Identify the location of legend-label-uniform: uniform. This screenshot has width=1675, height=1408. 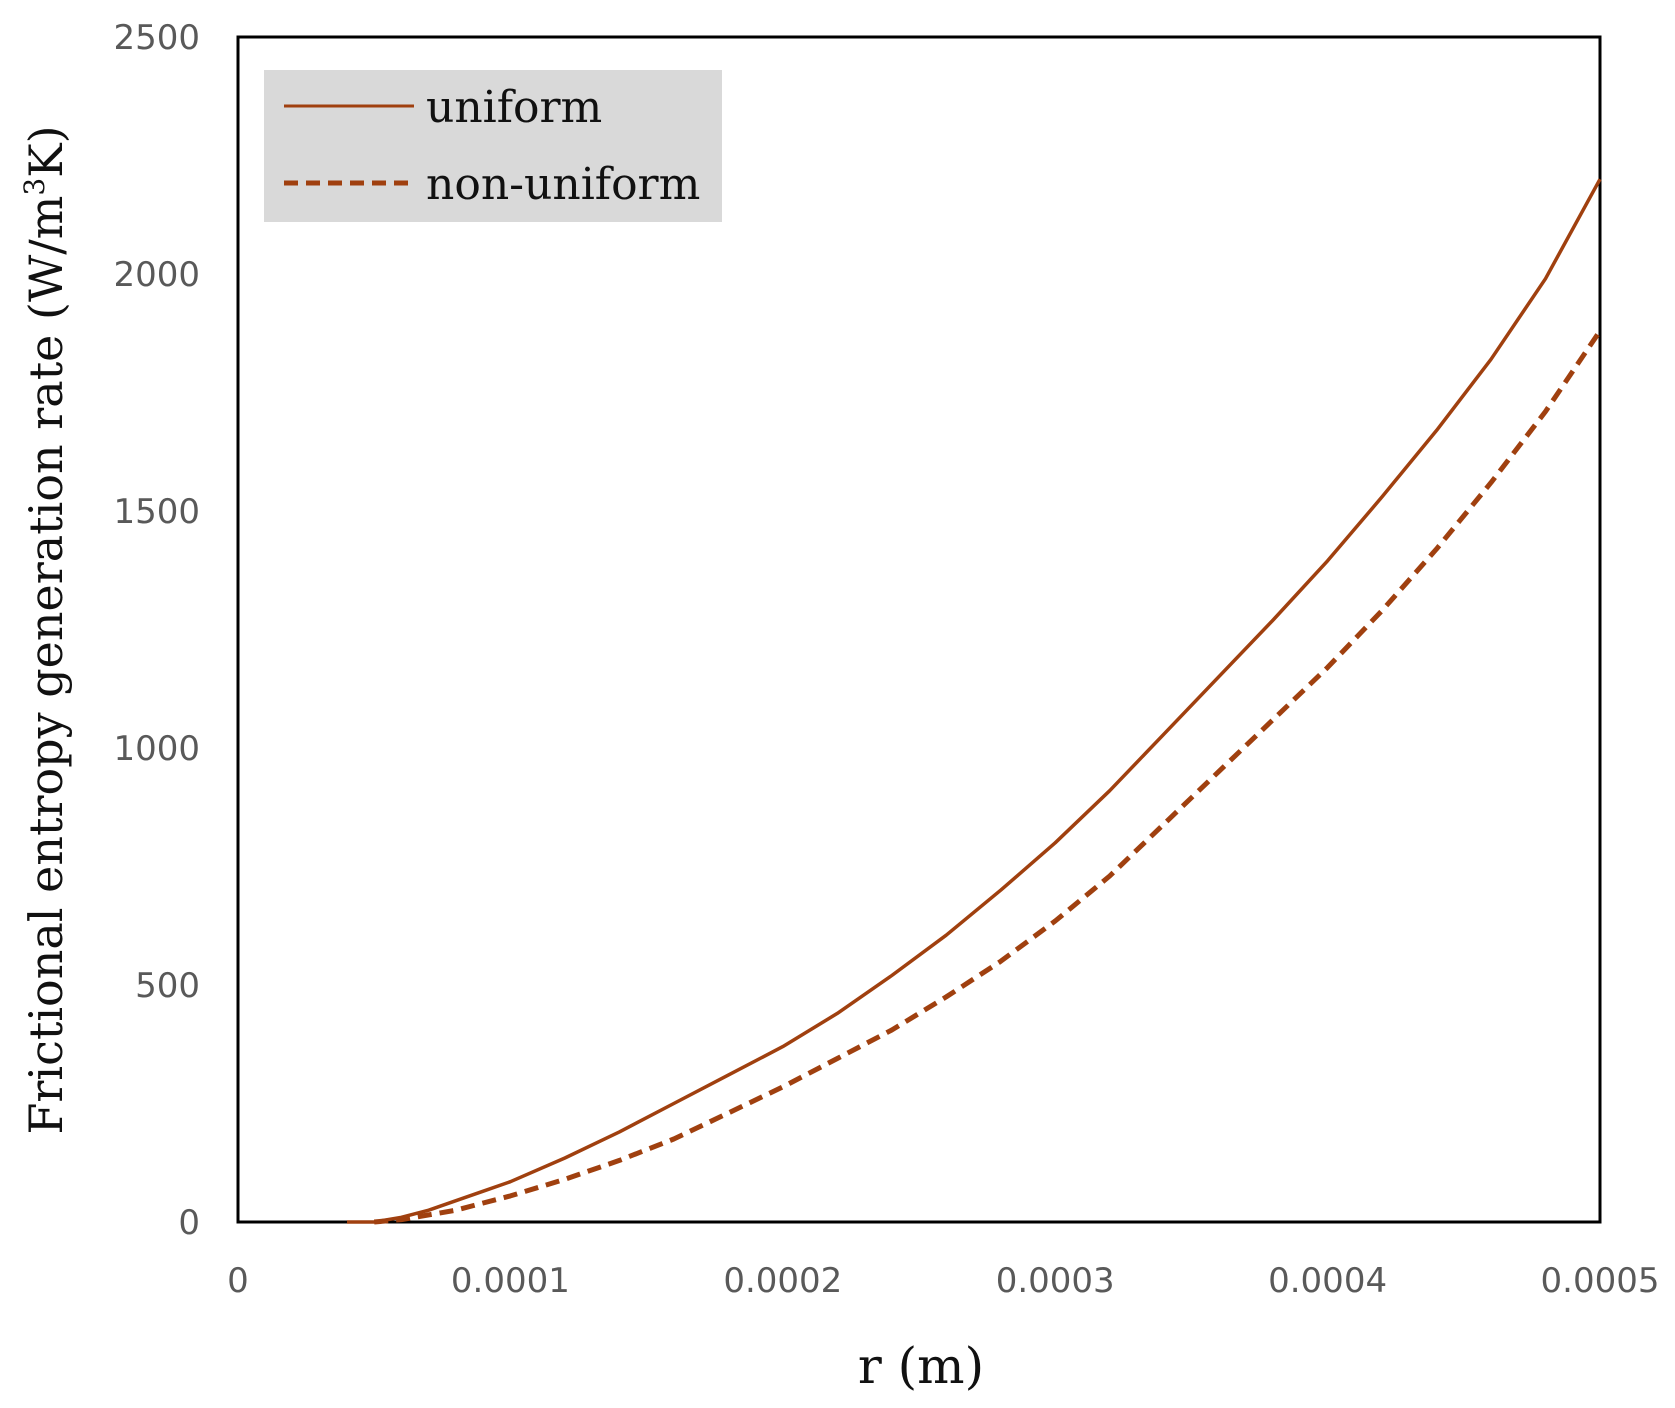
(514, 107).